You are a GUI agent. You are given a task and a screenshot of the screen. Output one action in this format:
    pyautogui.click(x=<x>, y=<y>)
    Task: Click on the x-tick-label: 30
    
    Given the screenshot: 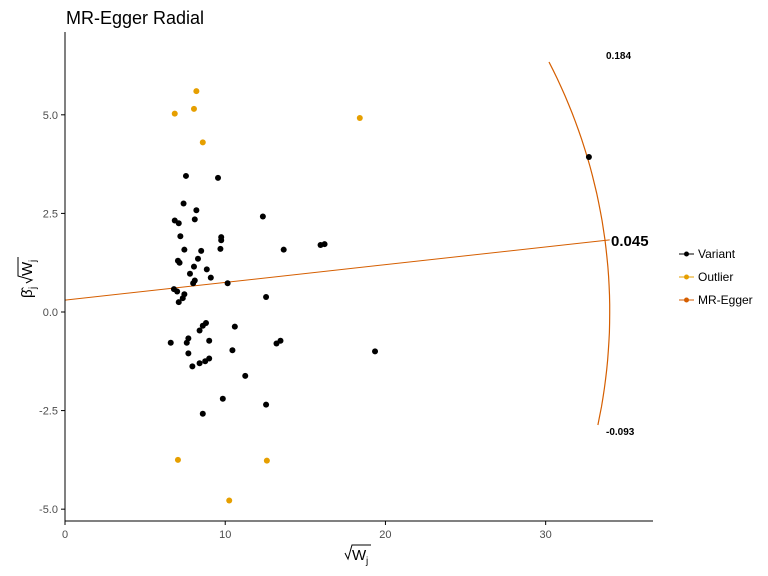 What is the action you would take?
    pyautogui.click(x=546, y=535)
    